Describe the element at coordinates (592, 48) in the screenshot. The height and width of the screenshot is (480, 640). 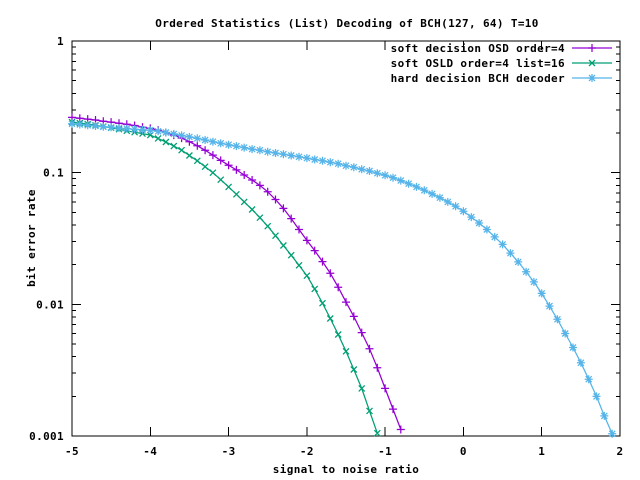
I see `legend-marker-plus` at that location.